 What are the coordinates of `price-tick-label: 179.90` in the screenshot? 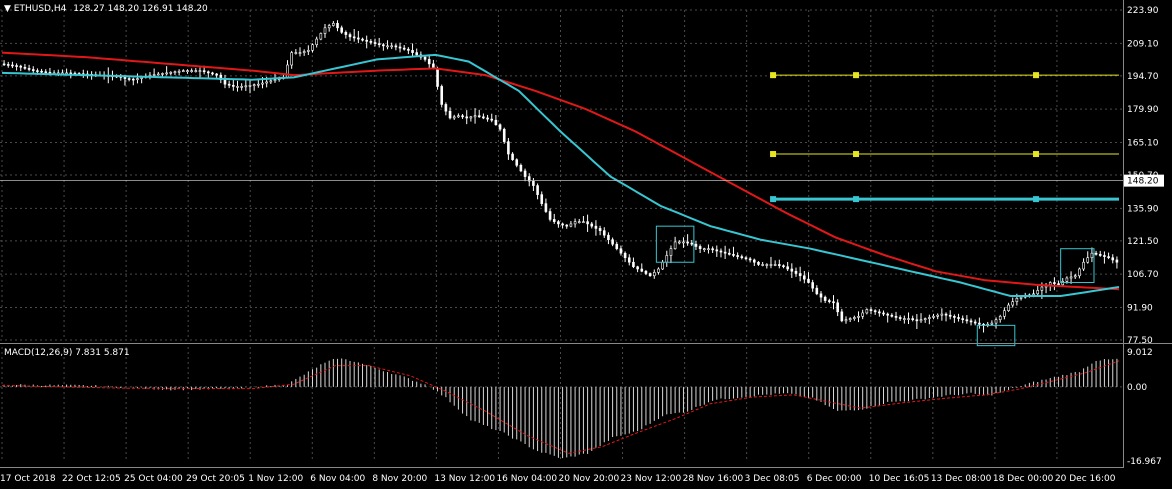 It's located at (1143, 110).